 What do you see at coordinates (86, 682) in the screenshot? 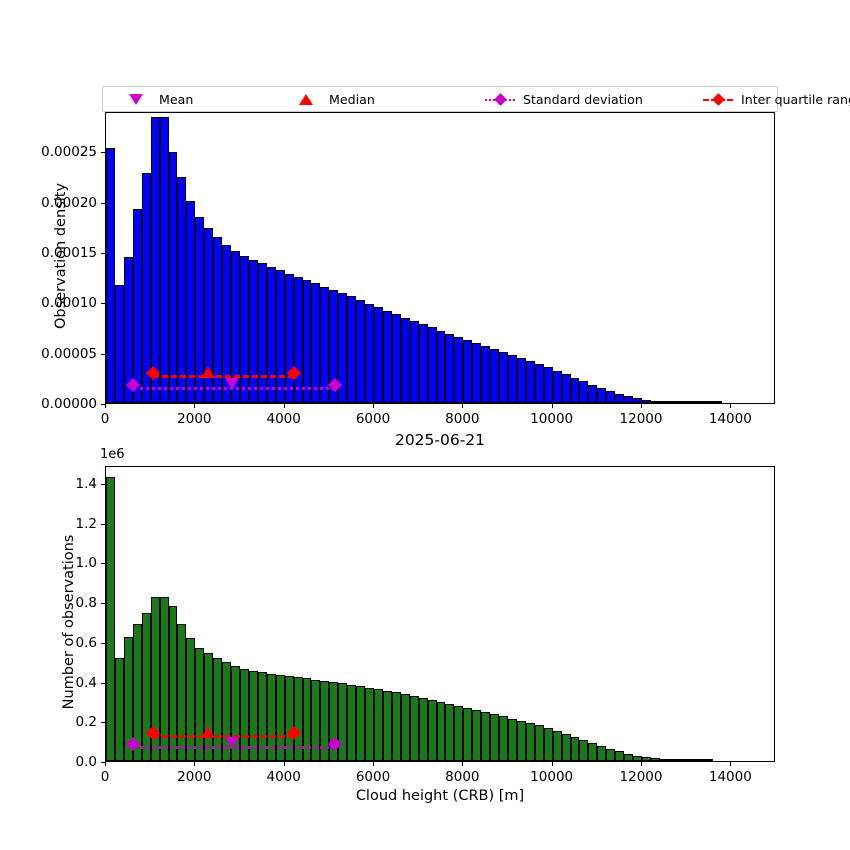
I see `y-tick-label: 0.4` at bounding box center [86, 682].